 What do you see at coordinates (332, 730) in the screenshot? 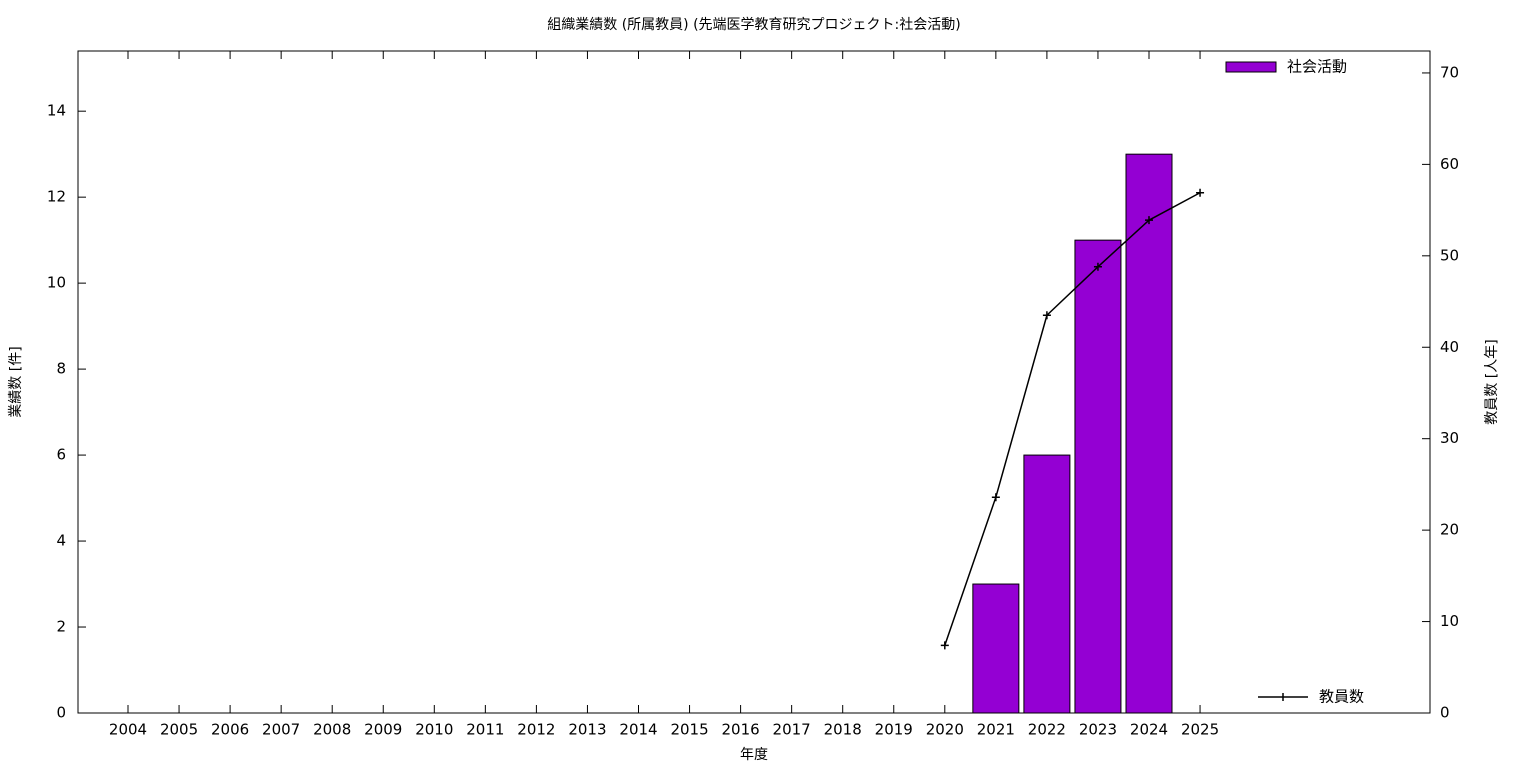
I see `x-tick-label: 2008` at bounding box center [332, 730].